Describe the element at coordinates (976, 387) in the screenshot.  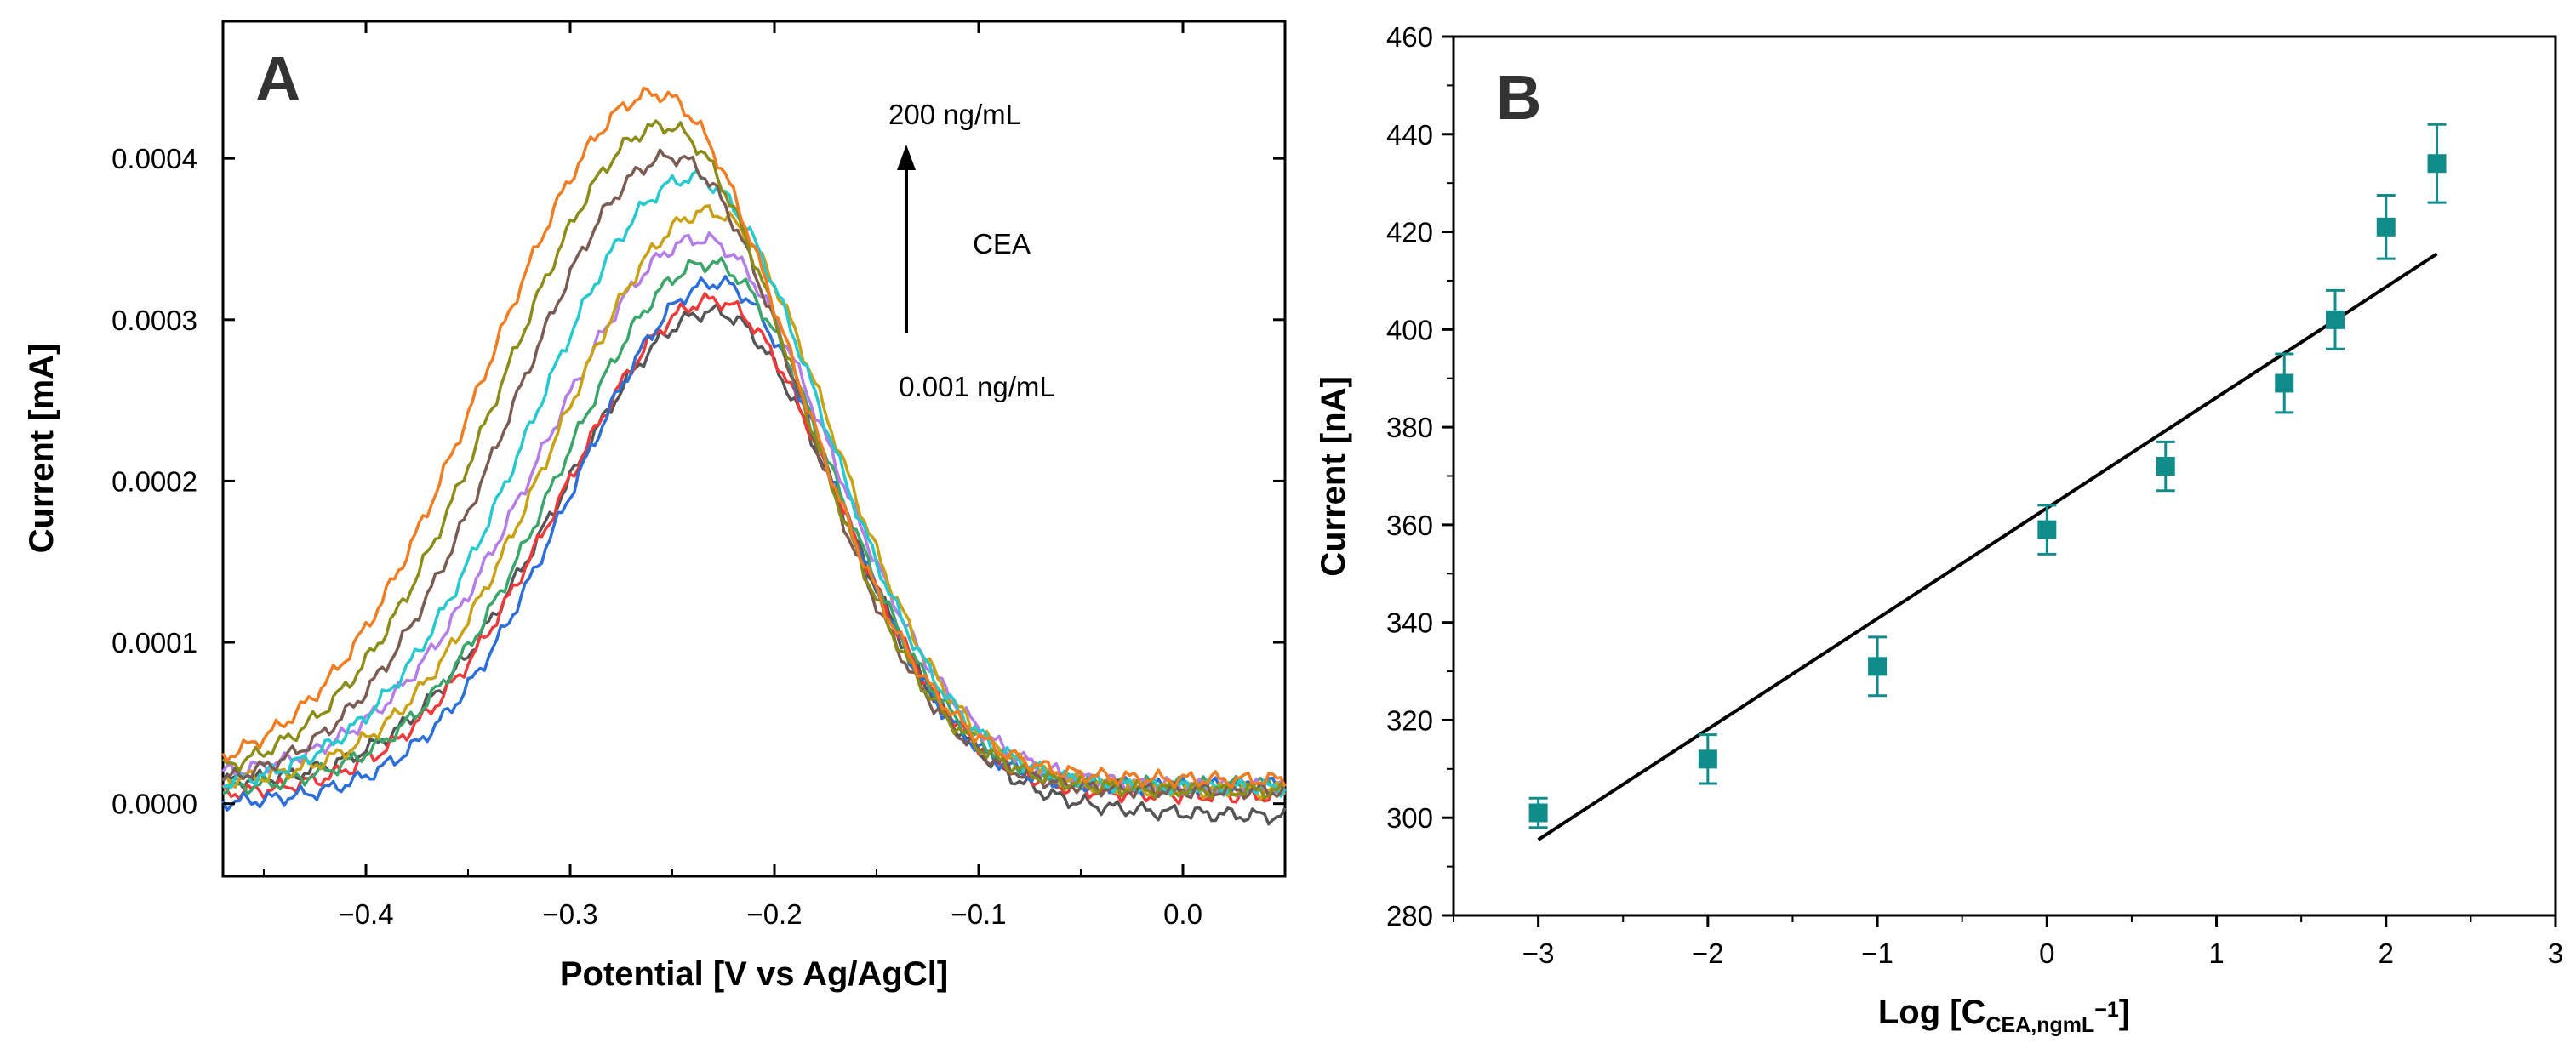
I see `annotation-bottom: 0.001 ng/mL` at that location.